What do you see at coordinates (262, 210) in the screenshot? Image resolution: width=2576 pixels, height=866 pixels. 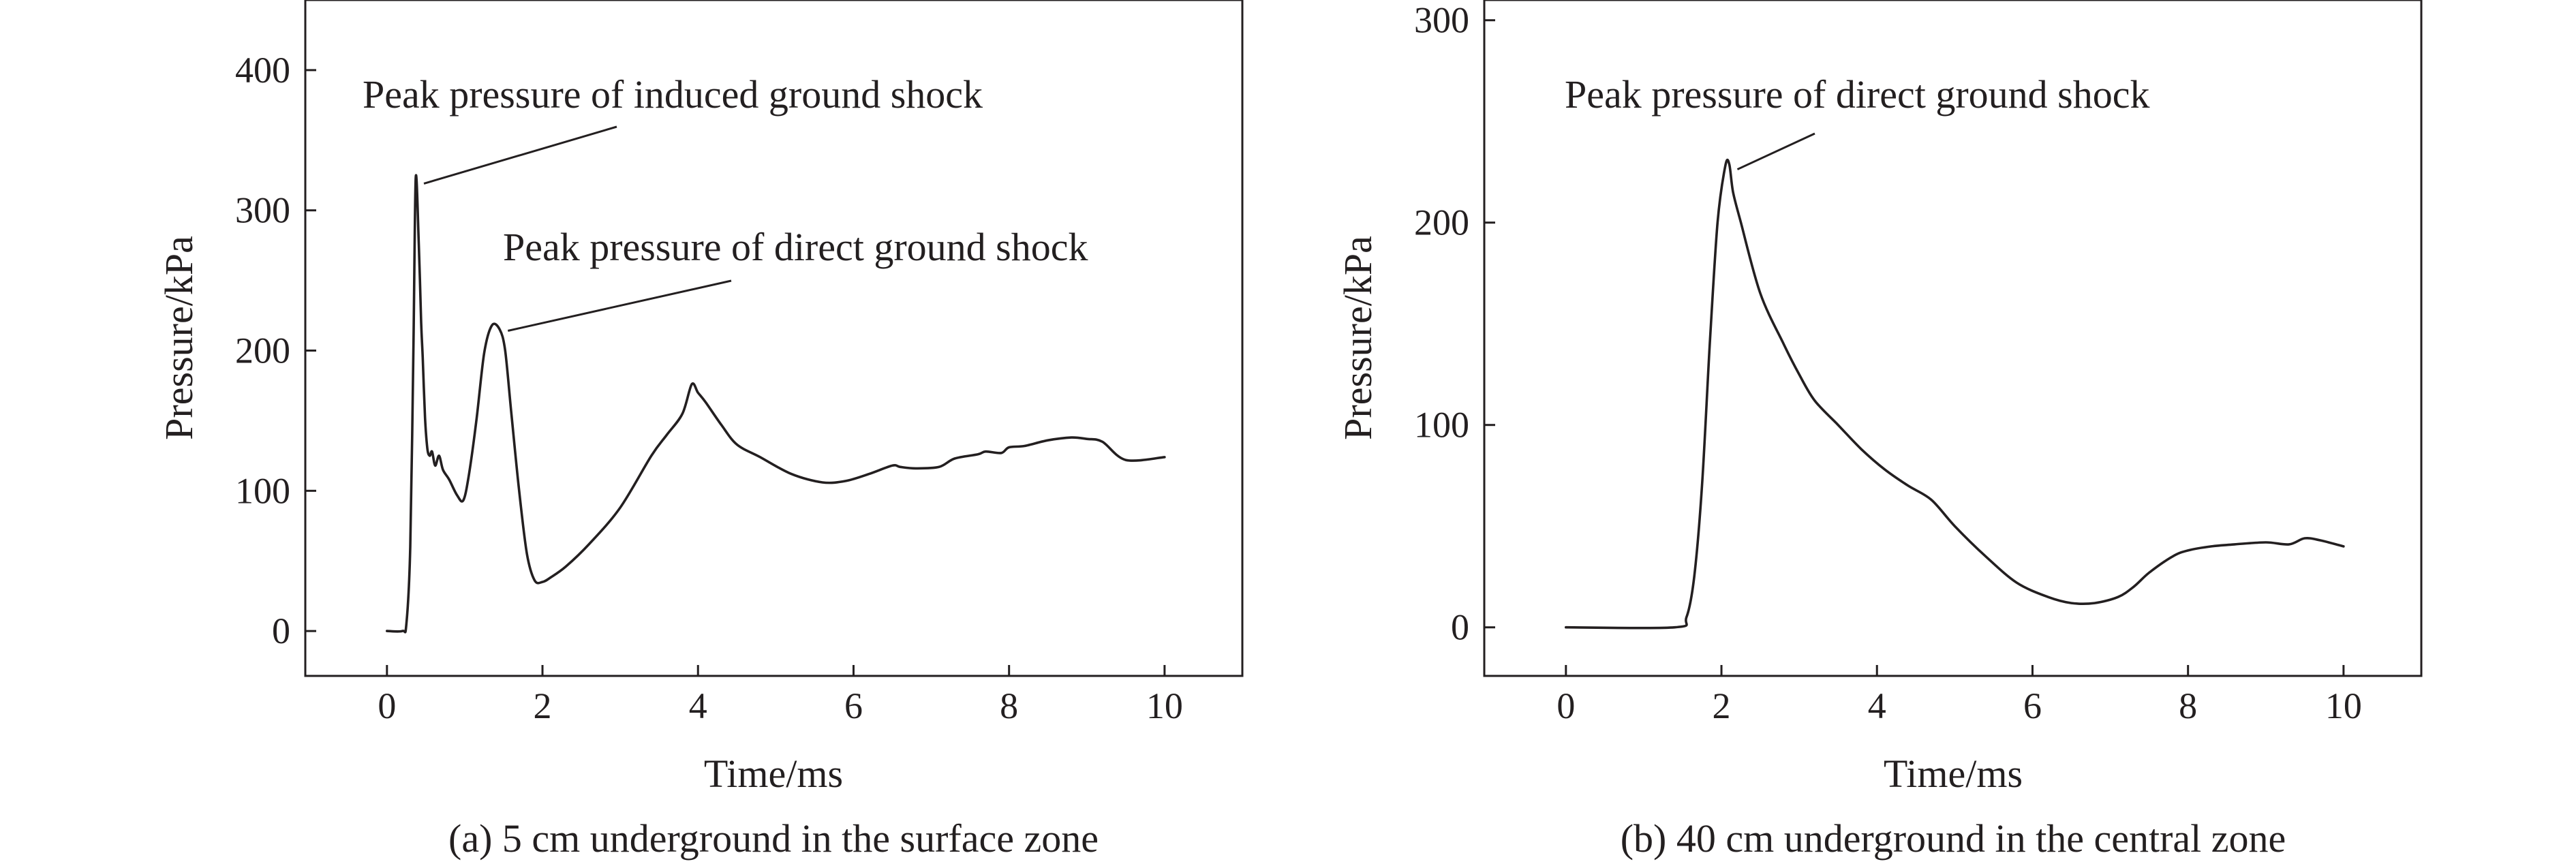 I see `y-tick-label-a: 300` at bounding box center [262, 210].